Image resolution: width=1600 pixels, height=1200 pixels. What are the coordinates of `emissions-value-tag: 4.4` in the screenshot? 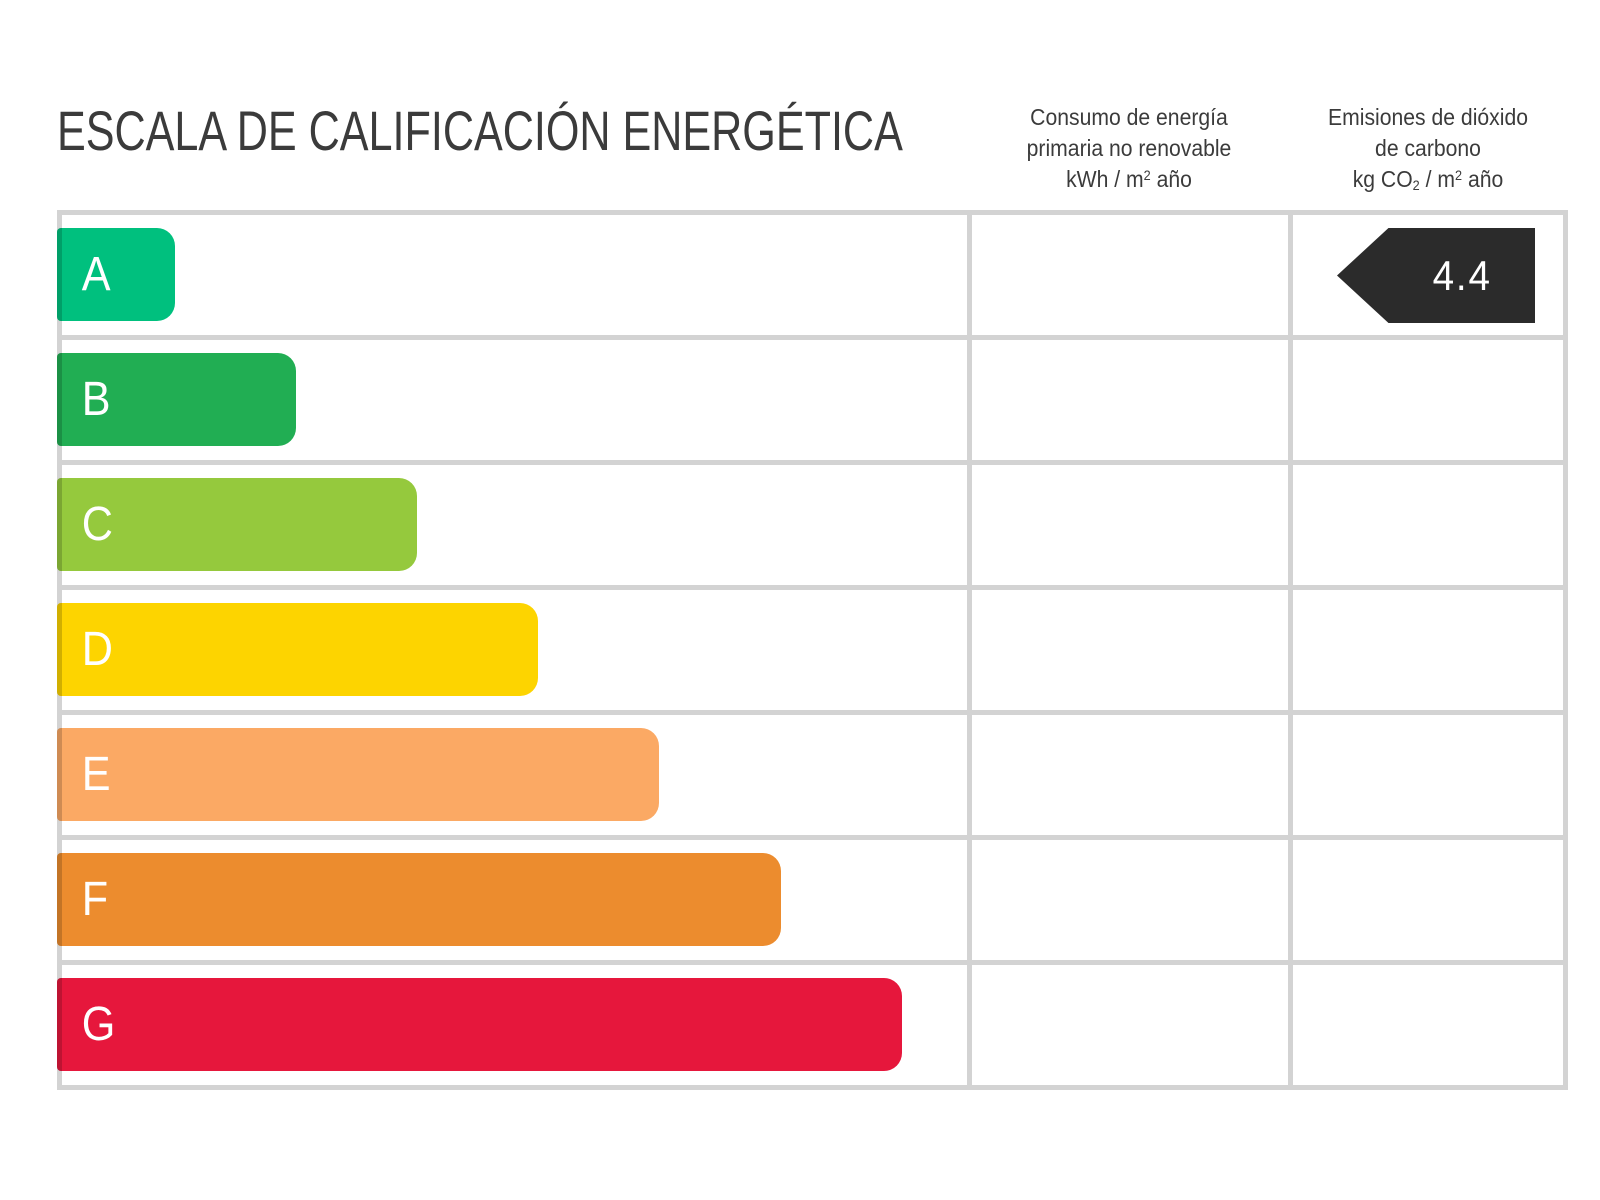 It's located at (1436, 275).